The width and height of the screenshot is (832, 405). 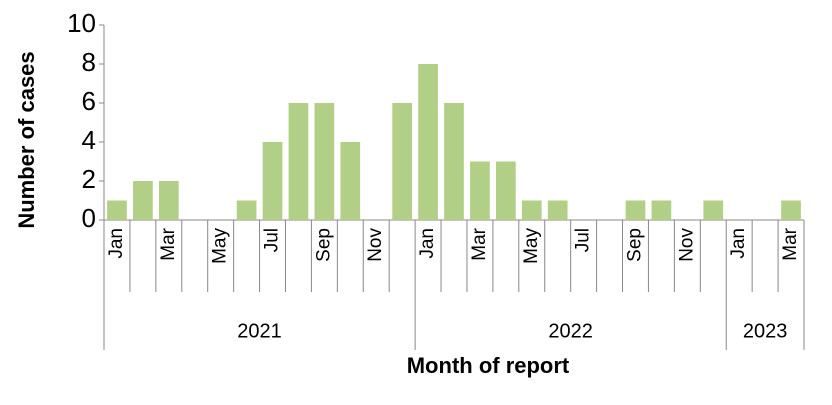 I want to click on y-axis-title: Number of cases, so click(x=26, y=139).